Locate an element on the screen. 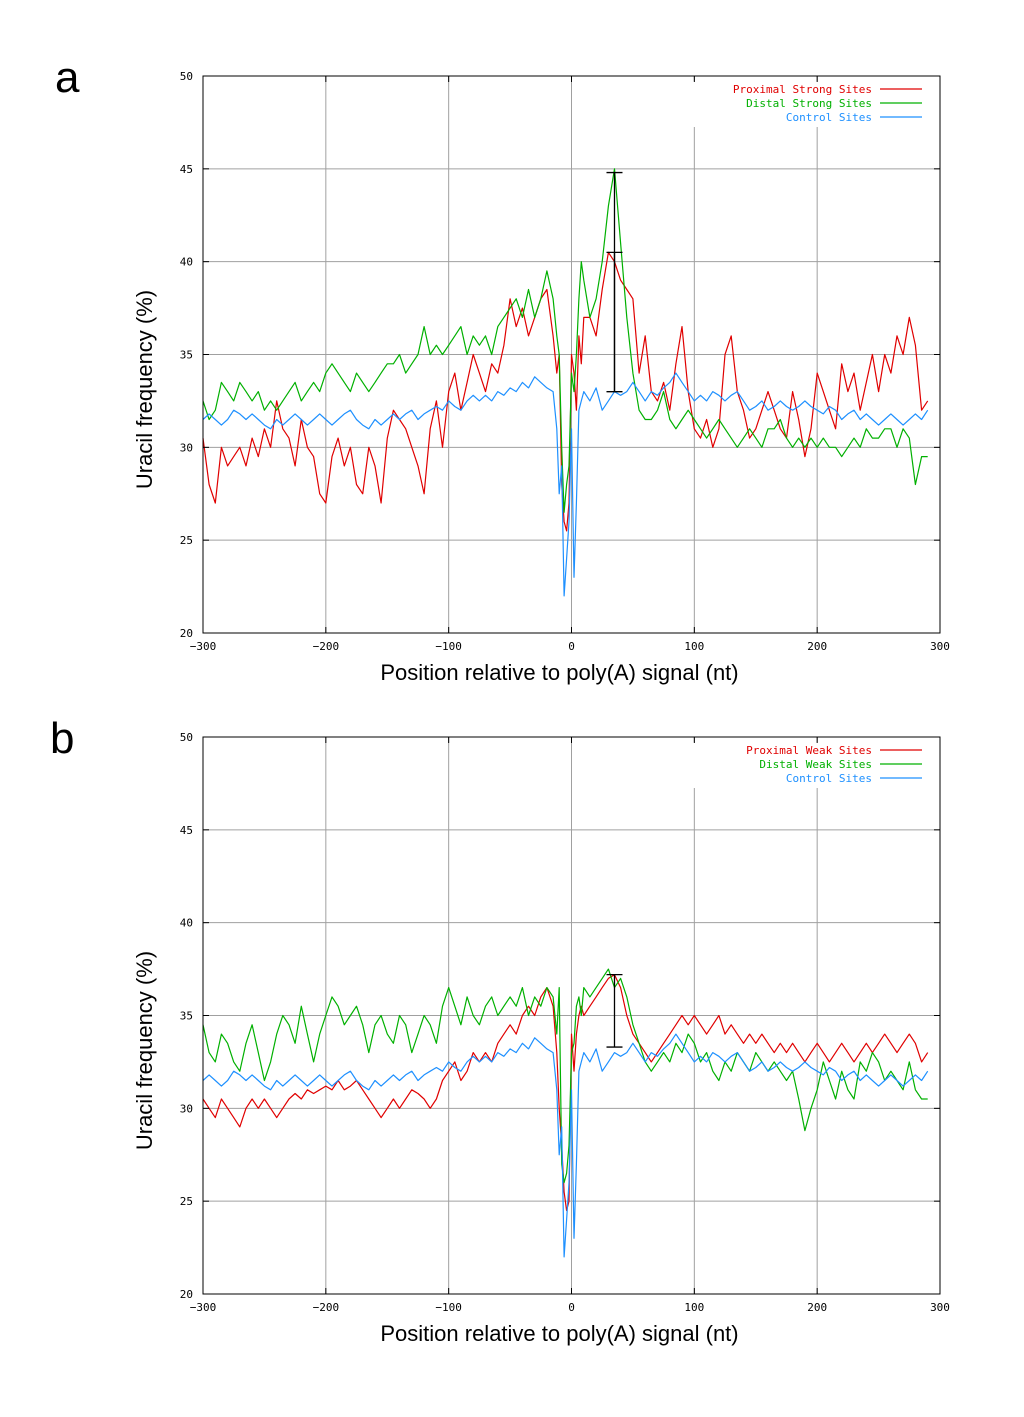  panel-letter: b is located at coordinates (62, 738).